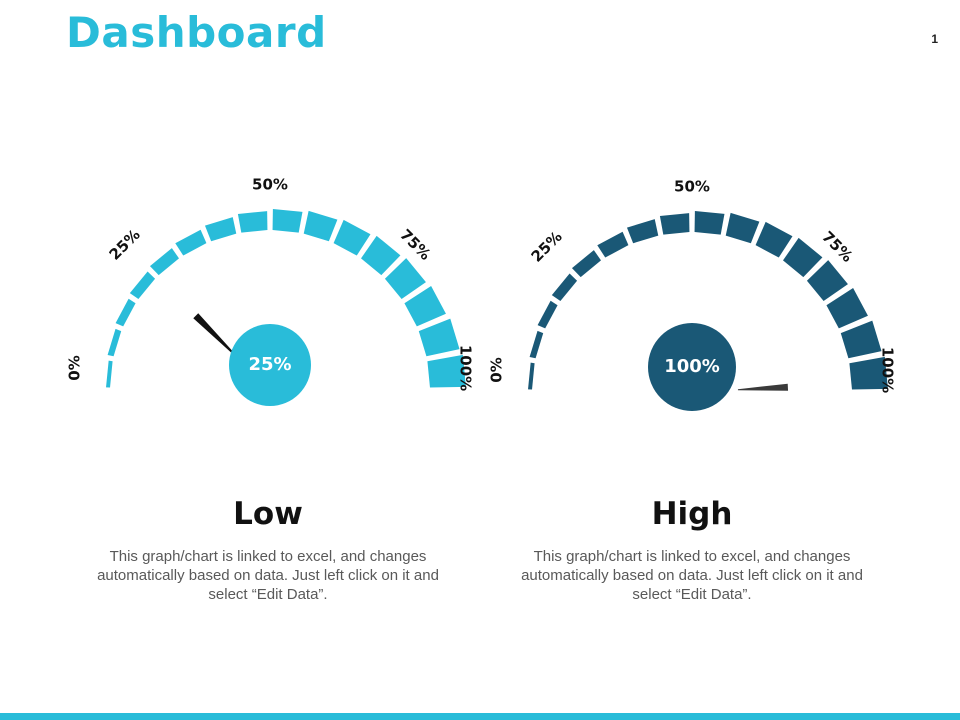 Image resolution: width=960 pixels, height=720 pixels. What do you see at coordinates (547, 247) in the screenshot?
I see `gauge-tick-label: 25%` at bounding box center [547, 247].